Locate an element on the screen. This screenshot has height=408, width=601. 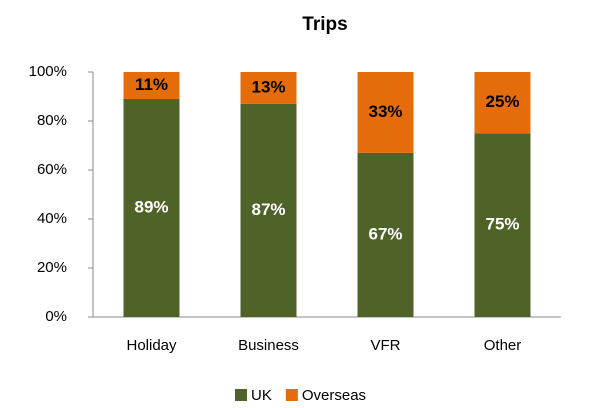
value-label: 75% is located at coordinates (502, 224).